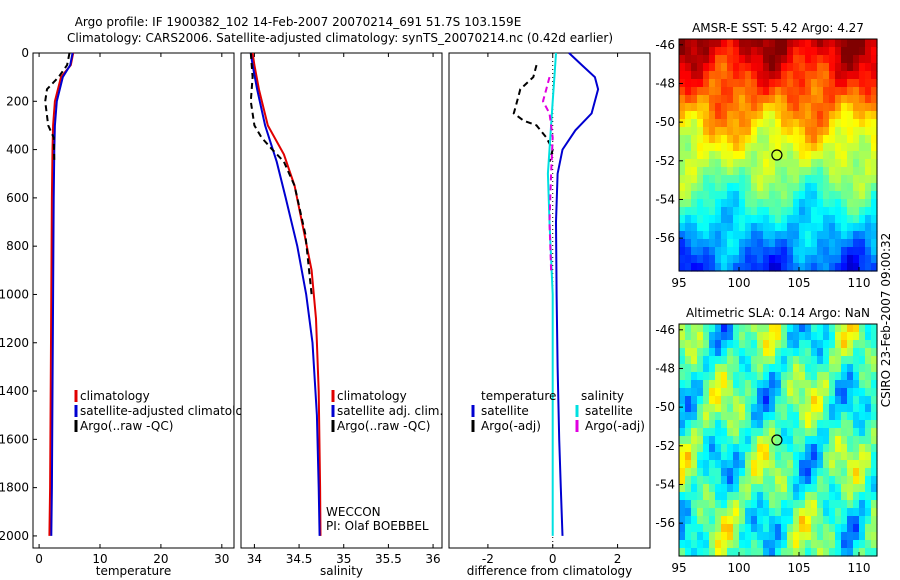 This screenshot has width=900, height=580. Describe the element at coordinates (383, 426) in the screenshot. I see `legend-label: Argo(..raw -QC)` at that location.